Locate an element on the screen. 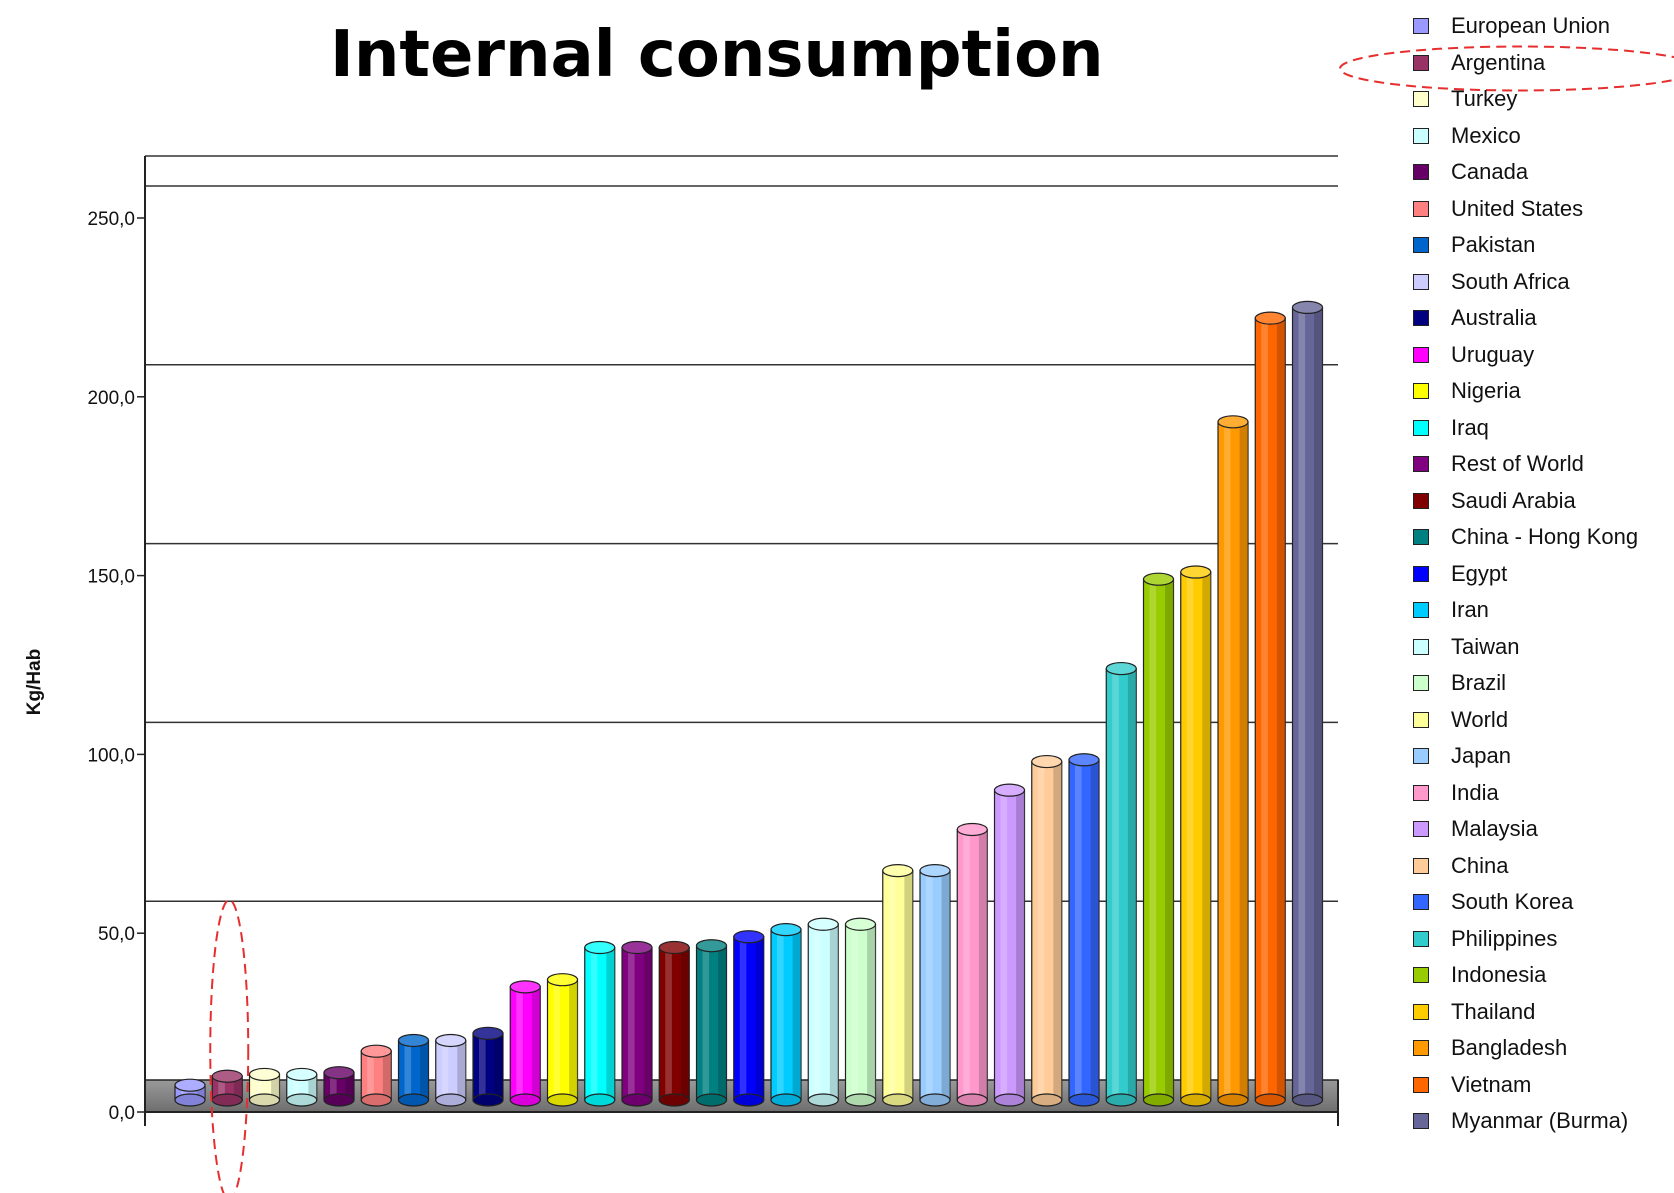 This screenshot has height=1193, width=1674. legend-item: Argentina is located at coordinates (1479, 63).